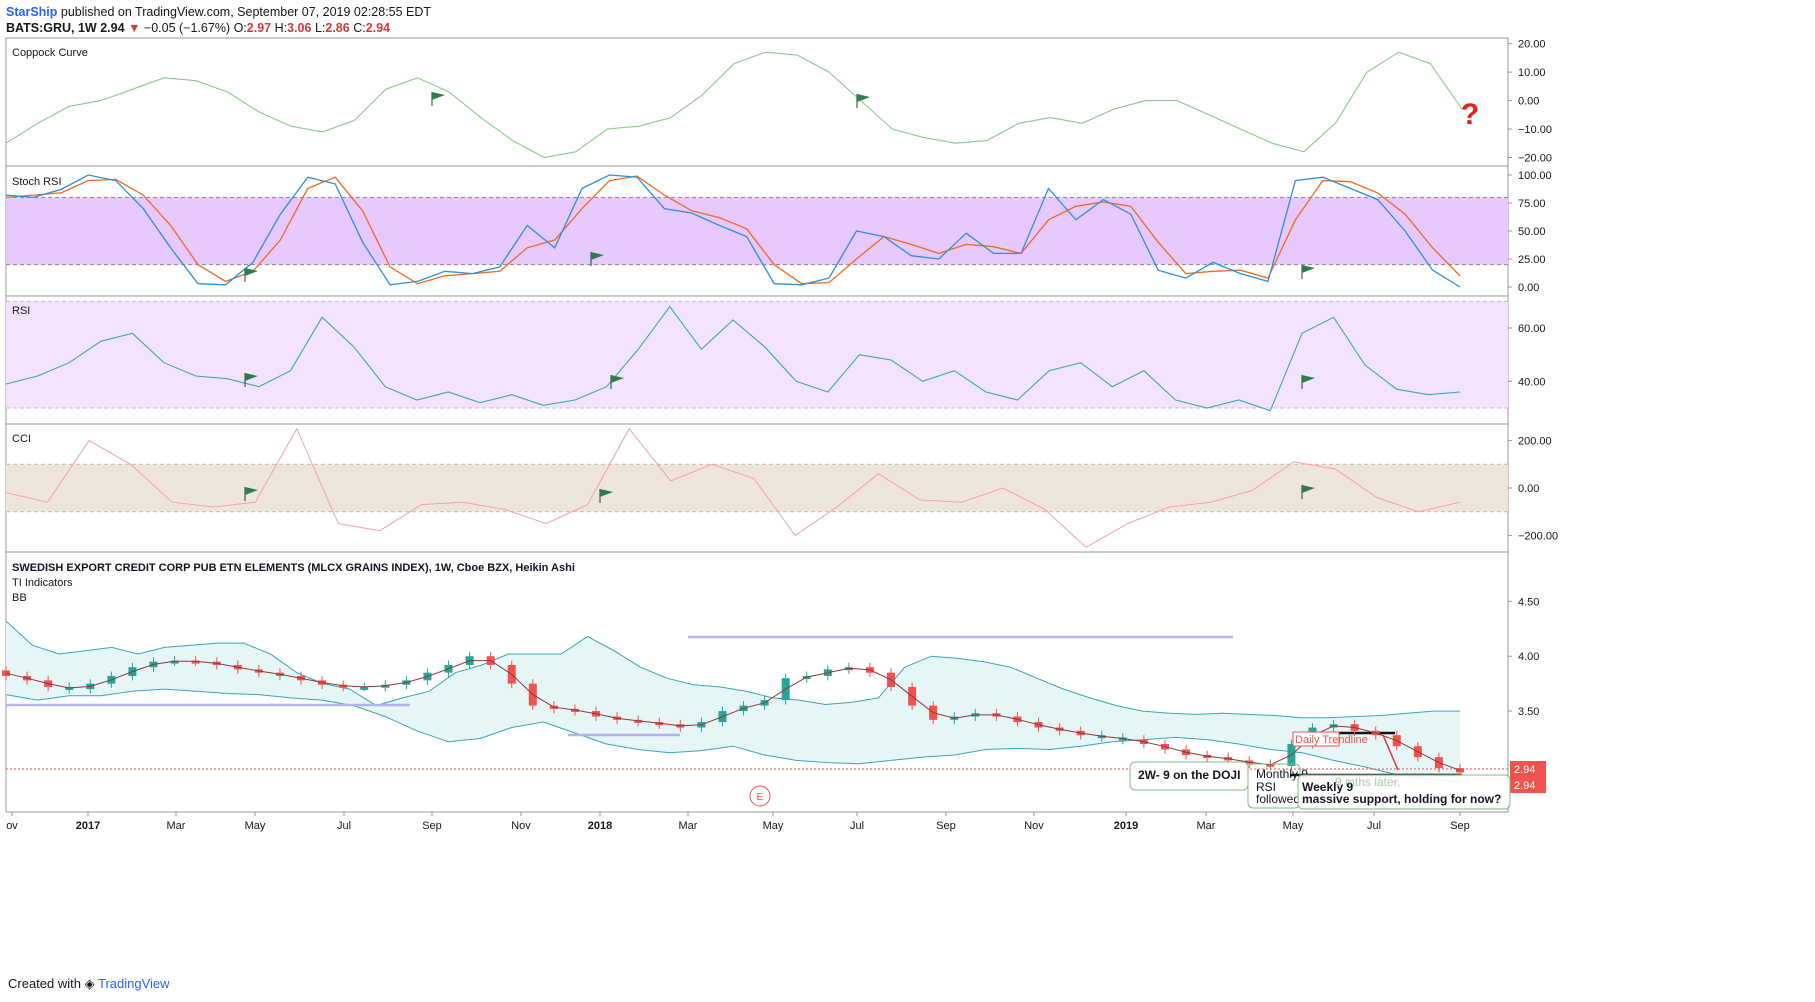 The image size is (1815, 1002). What do you see at coordinates (19, 598) in the screenshot?
I see `bb-label: BB` at bounding box center [19, 598].